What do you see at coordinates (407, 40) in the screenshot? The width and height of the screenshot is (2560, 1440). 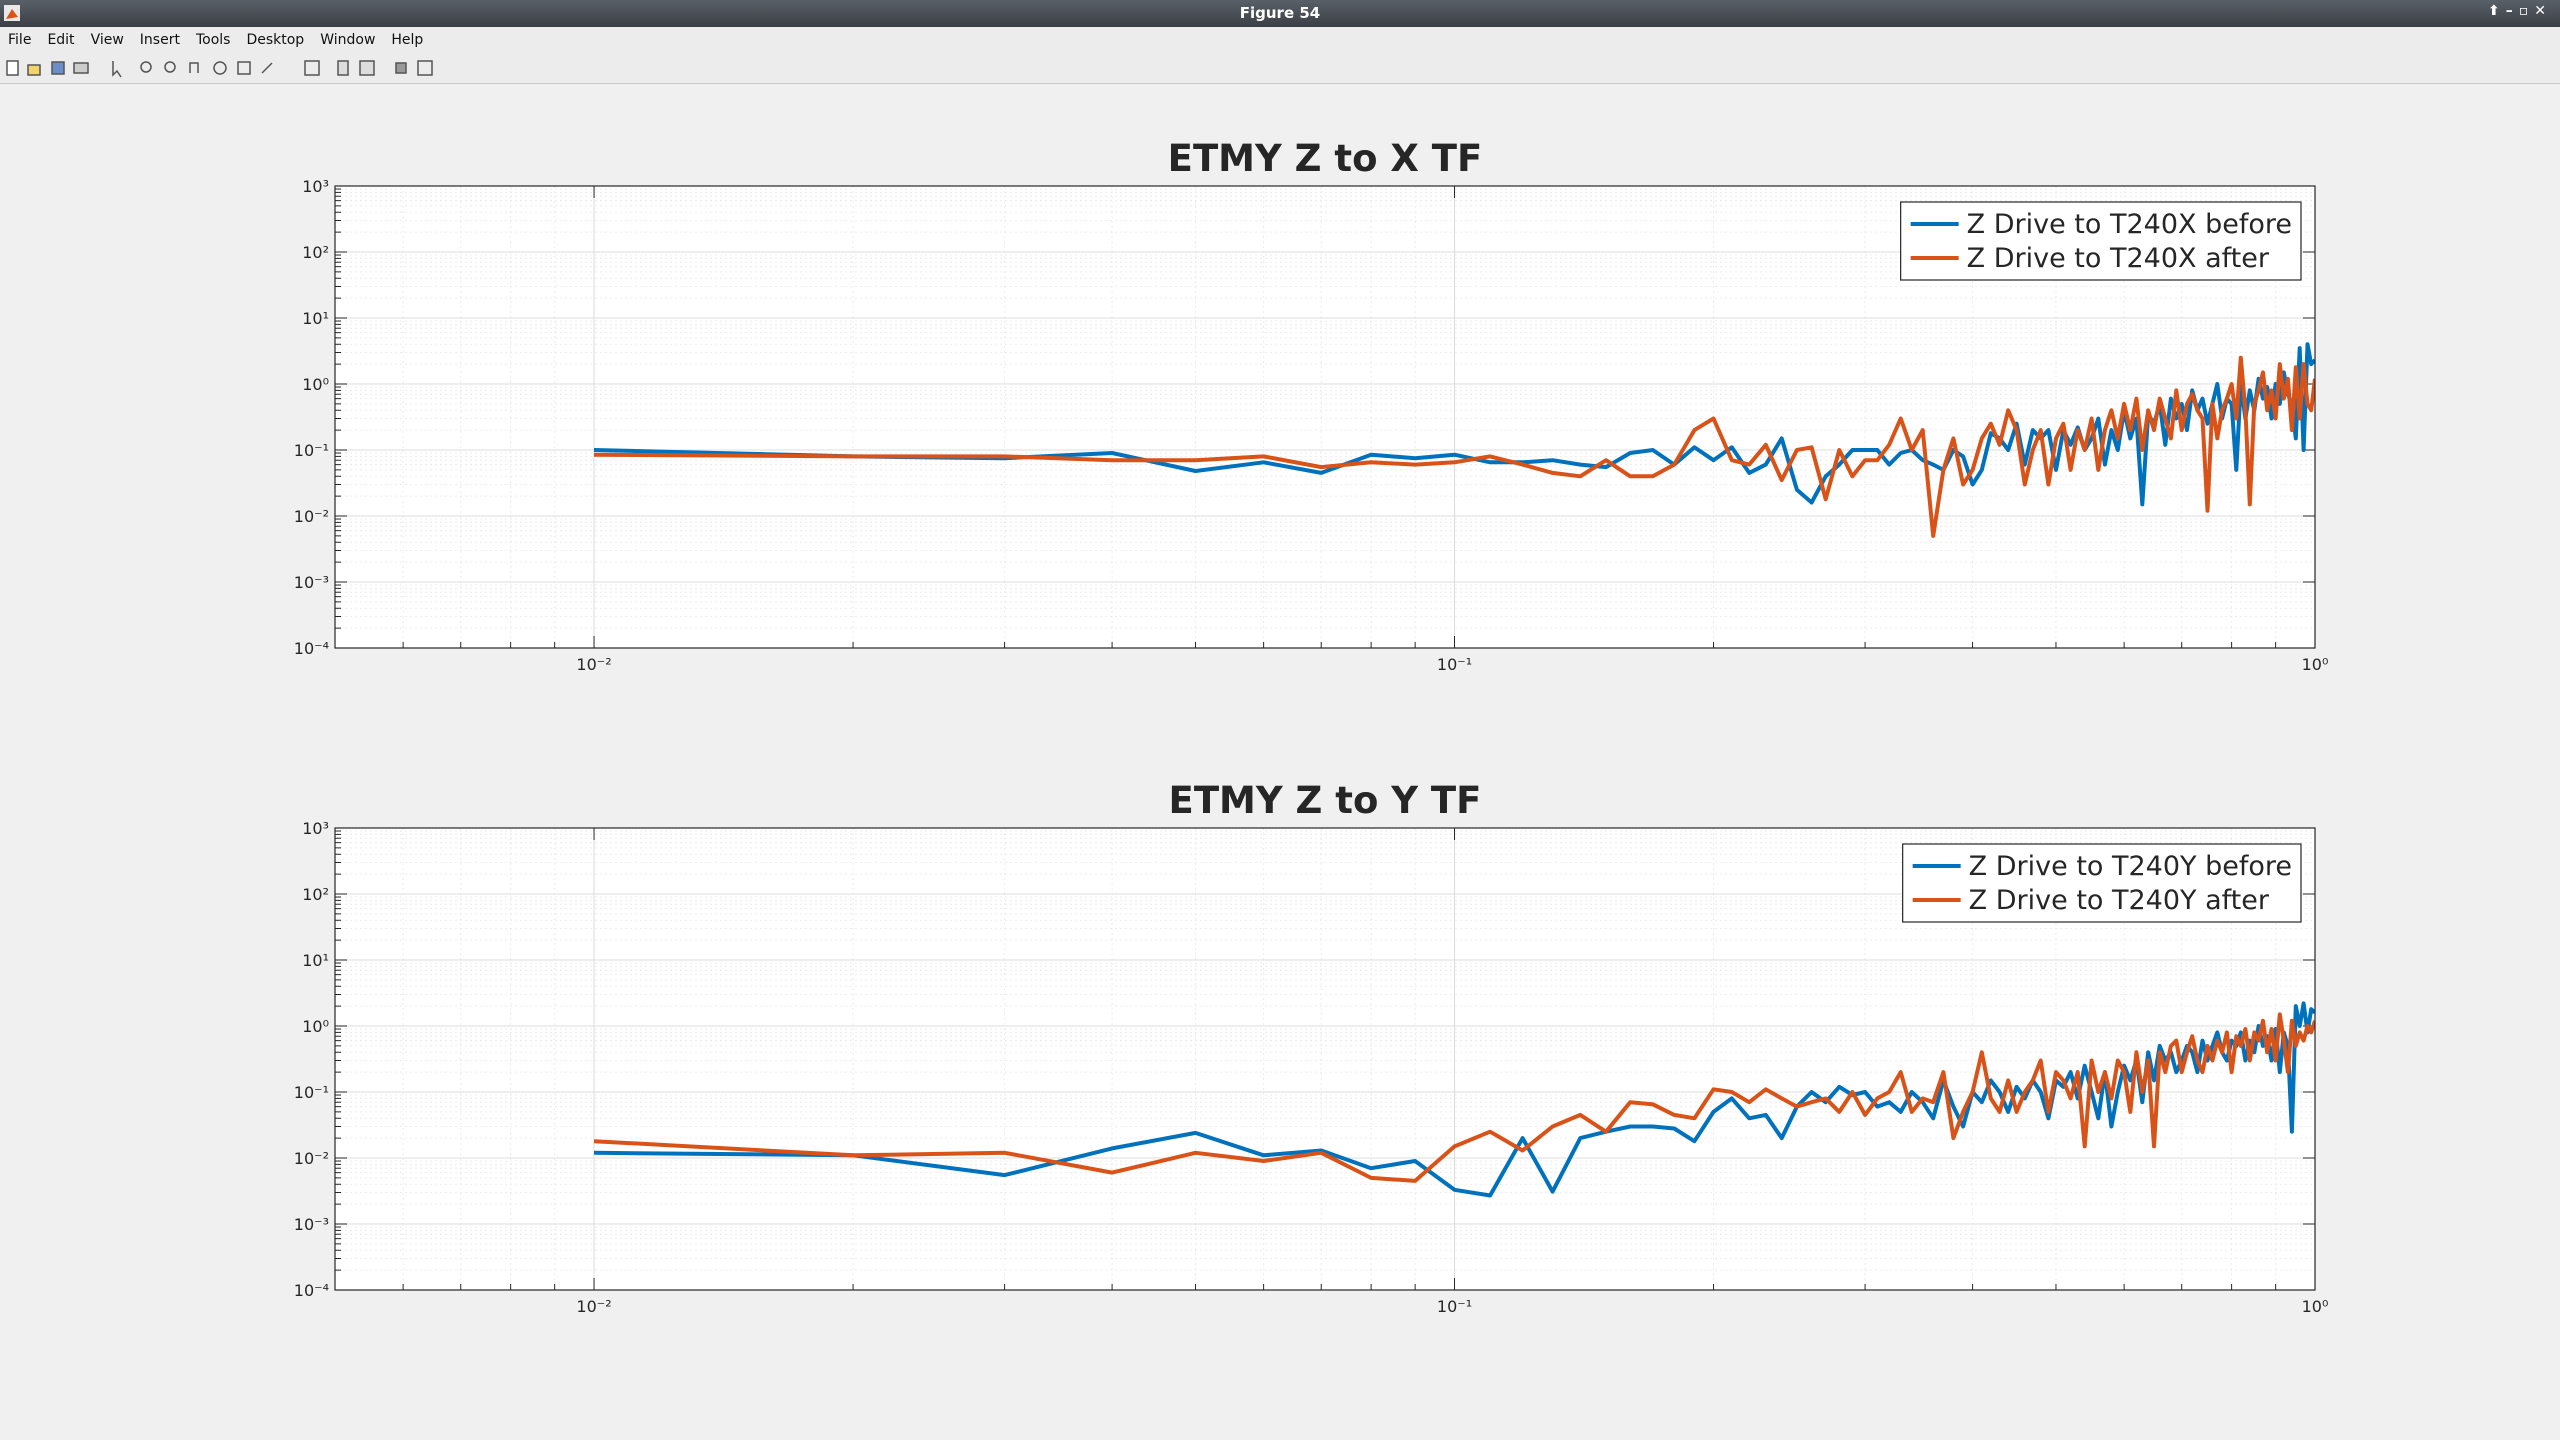 I see `menu-item: Help` at bounding box center [407, 40].